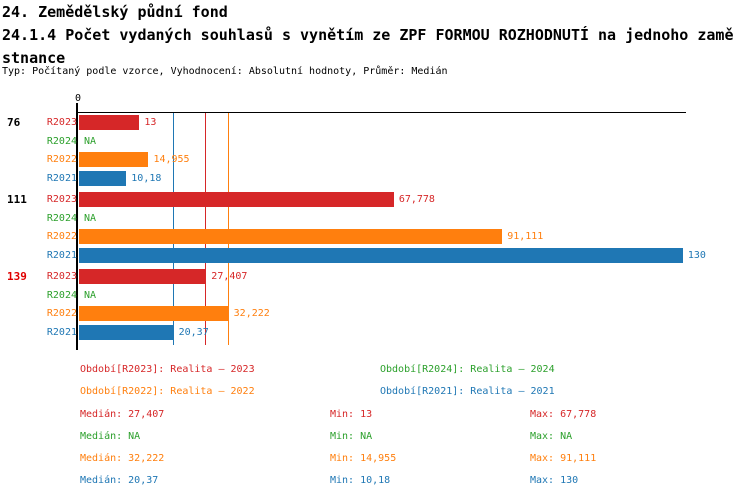 The image size is (750, 498). Describe the element at coordinates (351, 436) in the screenshot. I see `stat-min: Min: NA` at that location.